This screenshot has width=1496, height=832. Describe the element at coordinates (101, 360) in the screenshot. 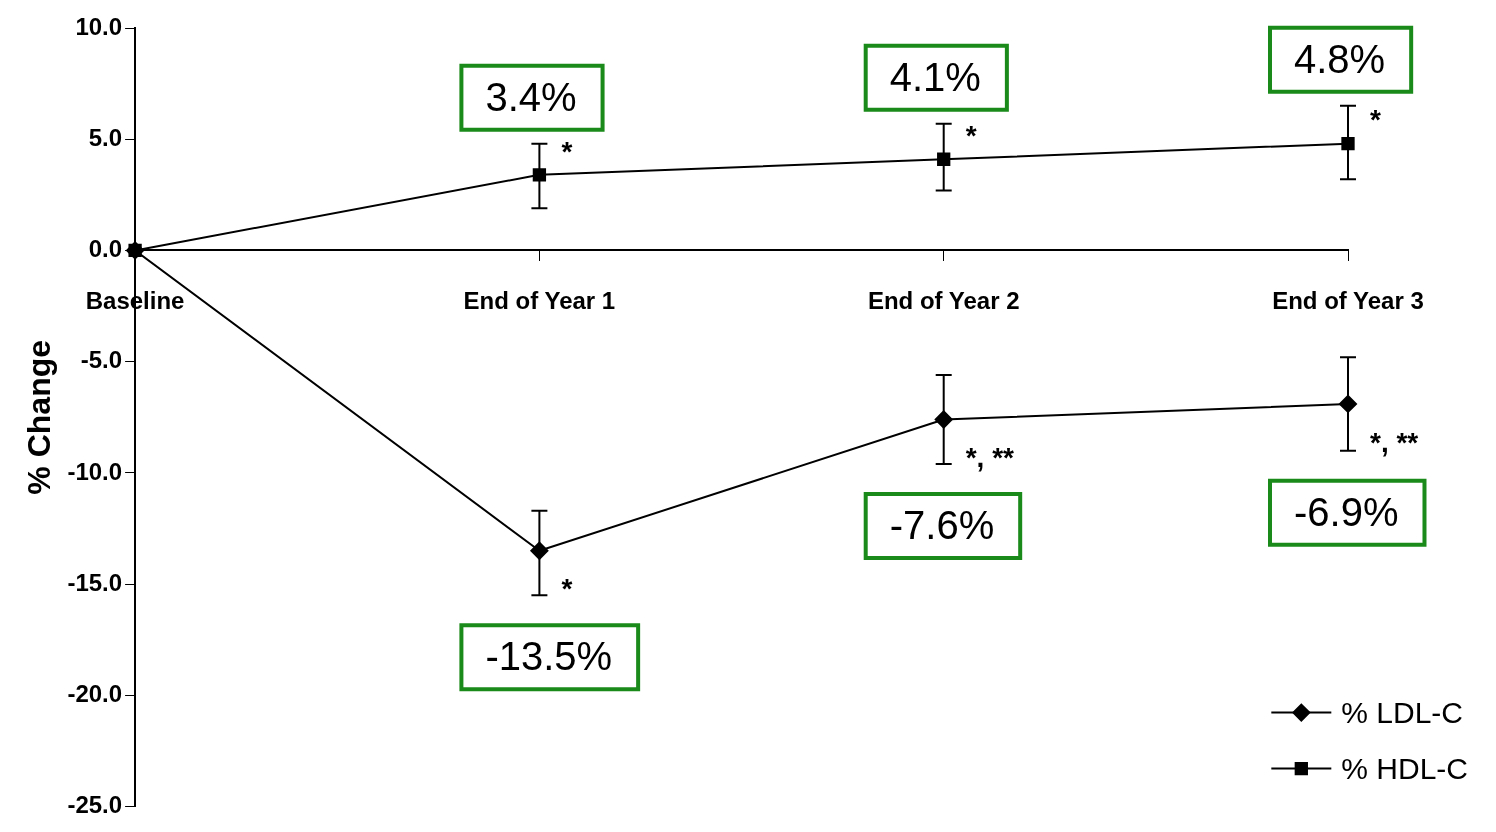

I see `y-tick-label: -5.0` at that location.